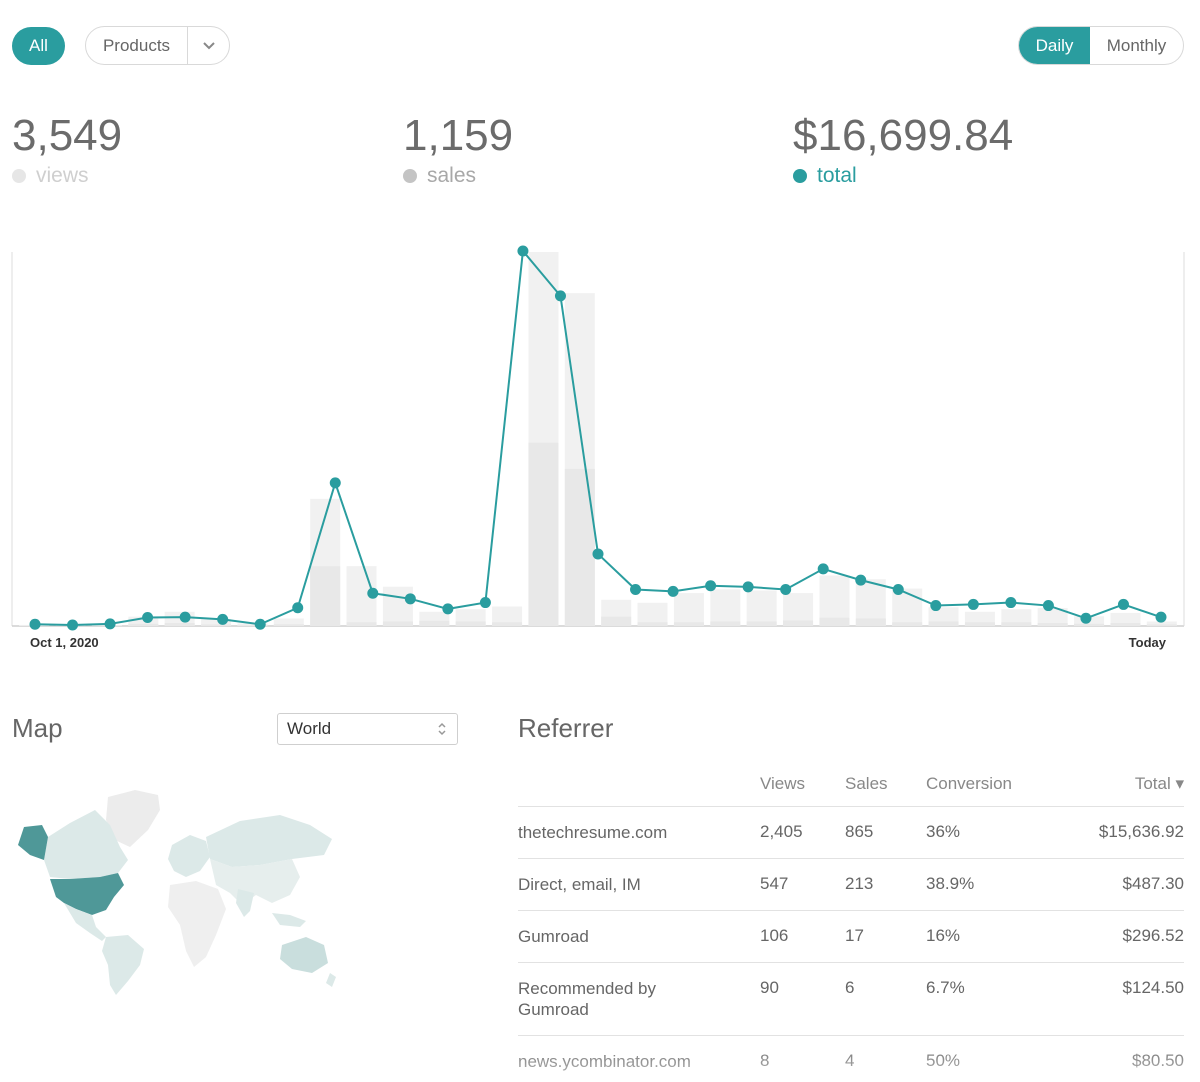  Describe the element at coordinates (851, 999) in the screenshot. I see `table-row: Recommended by Gumroad 90 6 6.7% $124.50` at that location.